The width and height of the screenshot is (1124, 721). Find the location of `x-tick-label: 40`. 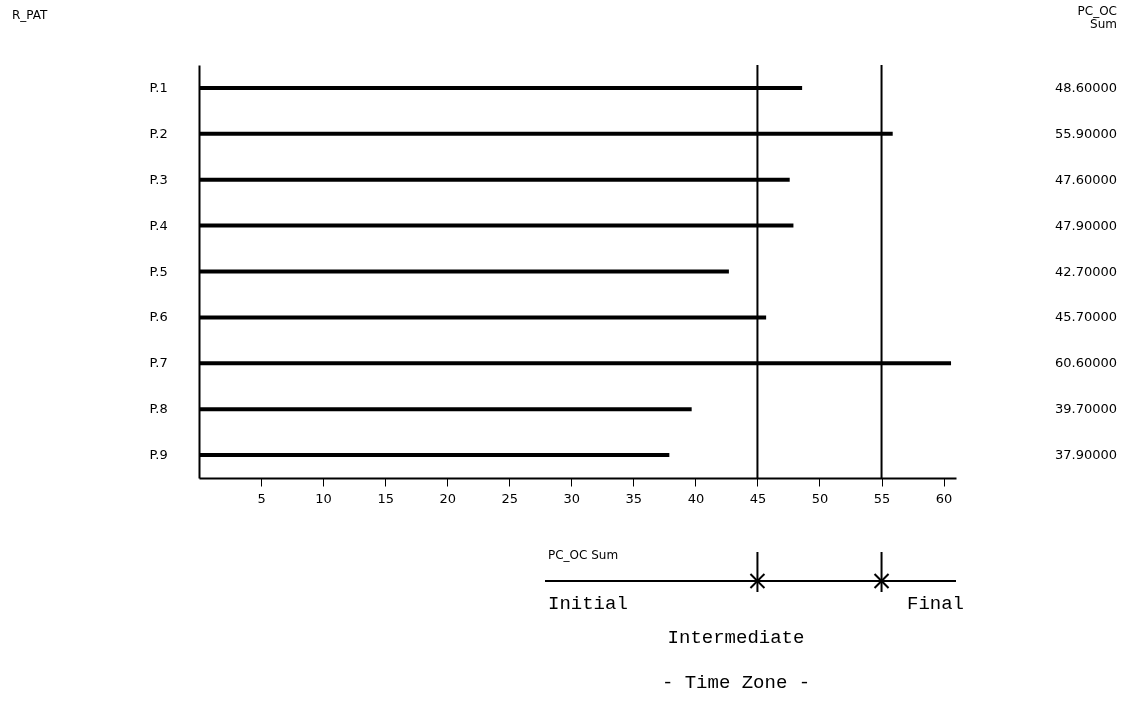

x-tick-label: 40 is located at coordinates (696, 498).